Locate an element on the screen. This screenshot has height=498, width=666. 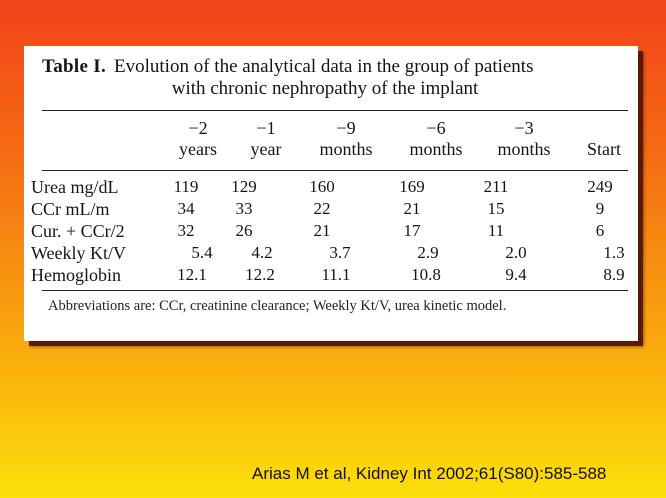
table-cell: 129 is located at coordinates (244, 186).